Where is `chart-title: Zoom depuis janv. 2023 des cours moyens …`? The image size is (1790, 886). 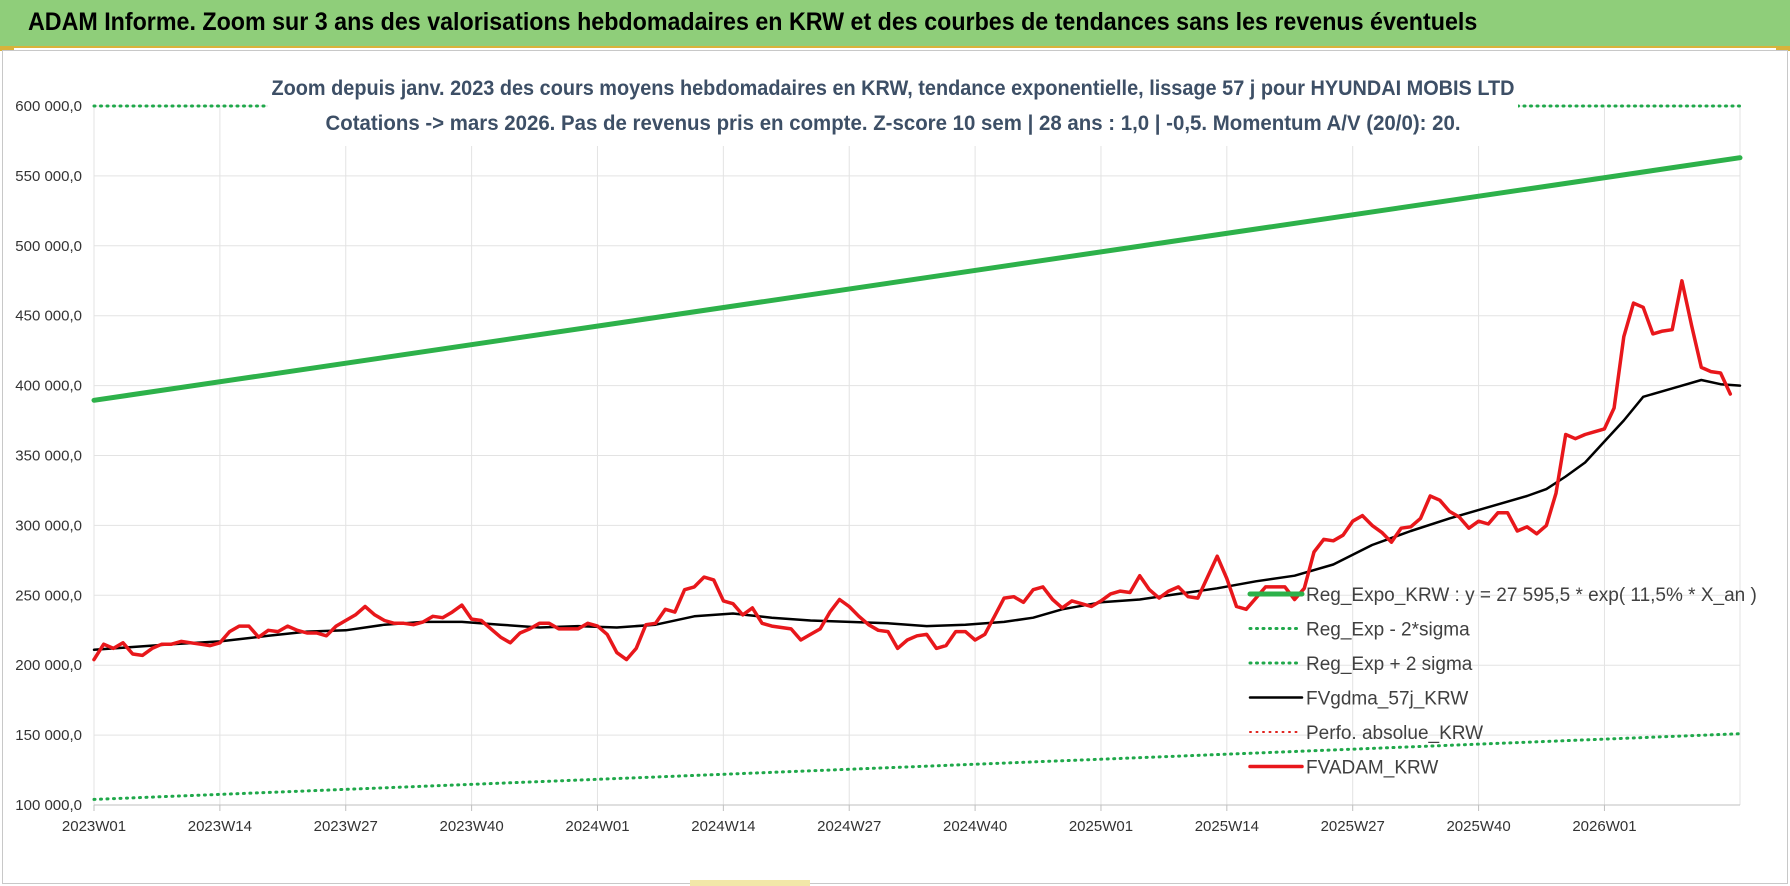
chart-title: Zoom depuis janv. 2023 des cours moyens … is located at coordinates (893, 88).